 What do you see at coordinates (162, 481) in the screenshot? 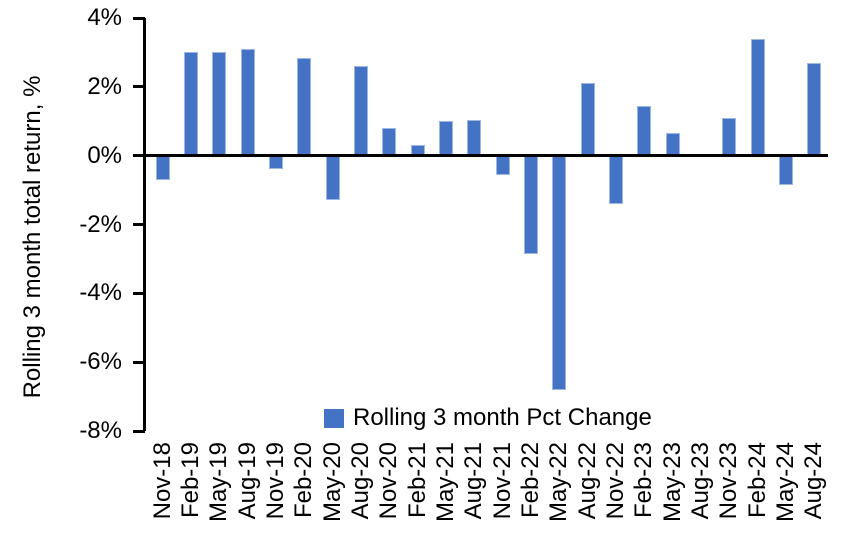
I see `x-tick-label-nov-18: Nov-18` at bounding box center [162, 481].